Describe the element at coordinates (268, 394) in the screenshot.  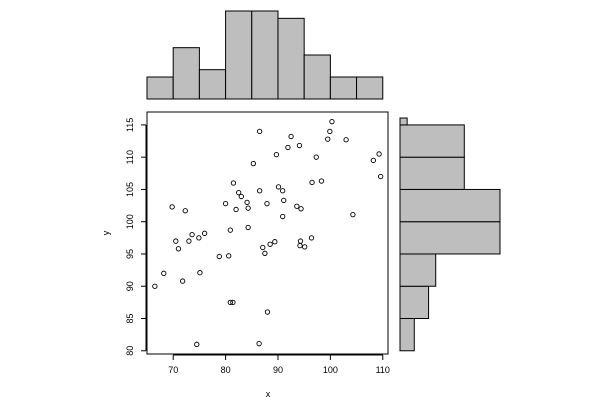
I see `x-axis-label: x` at that location.